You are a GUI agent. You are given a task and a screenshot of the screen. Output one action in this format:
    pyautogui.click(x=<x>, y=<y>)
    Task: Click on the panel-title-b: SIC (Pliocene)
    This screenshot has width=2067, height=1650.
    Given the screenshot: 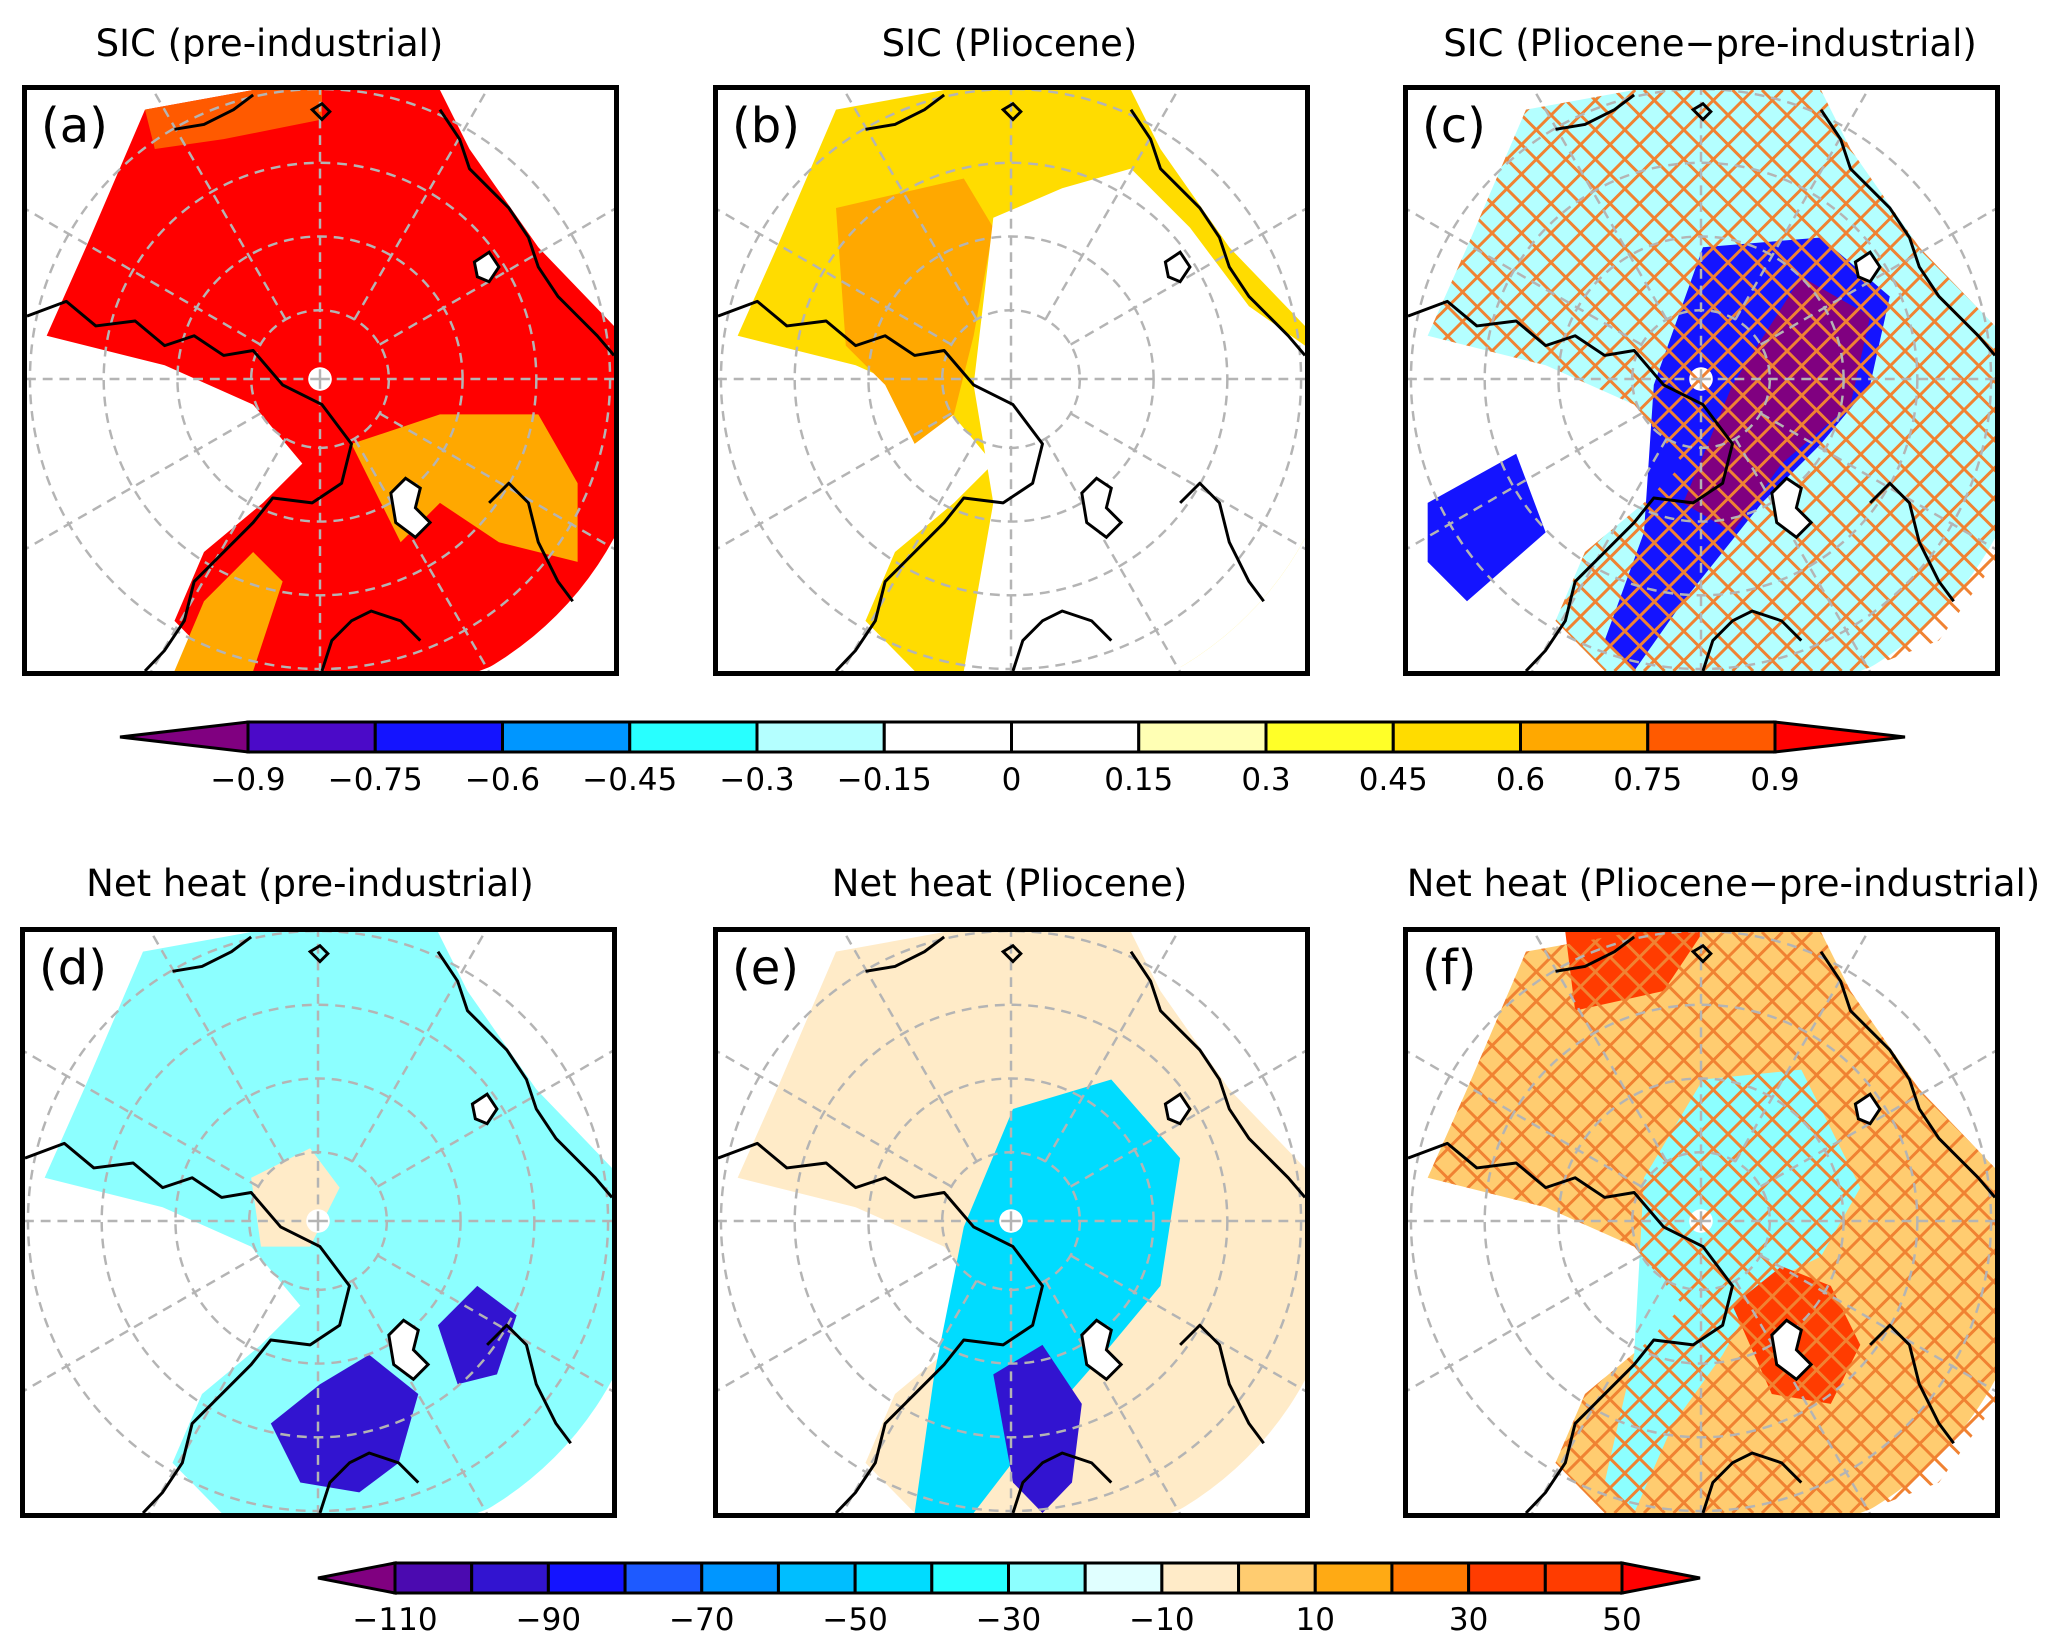 What is the action you would take?
    pyautogui.click(x=1009, y=43)
    